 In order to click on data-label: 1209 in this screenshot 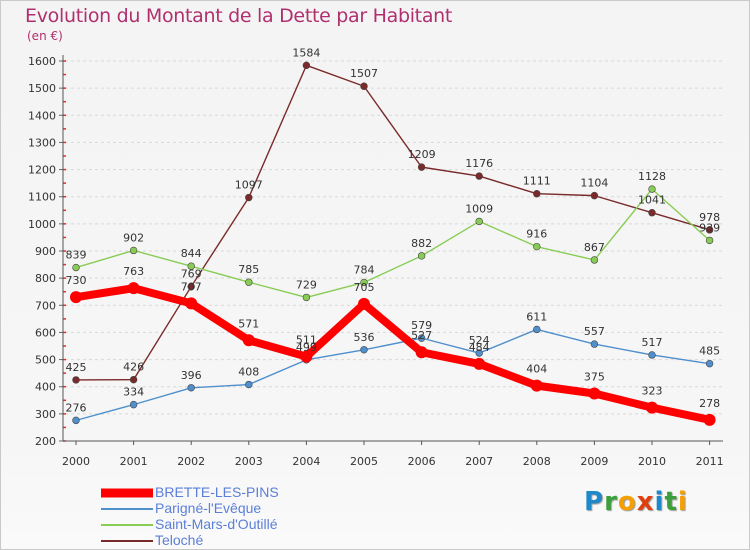, I will do `click(422, 154)`.